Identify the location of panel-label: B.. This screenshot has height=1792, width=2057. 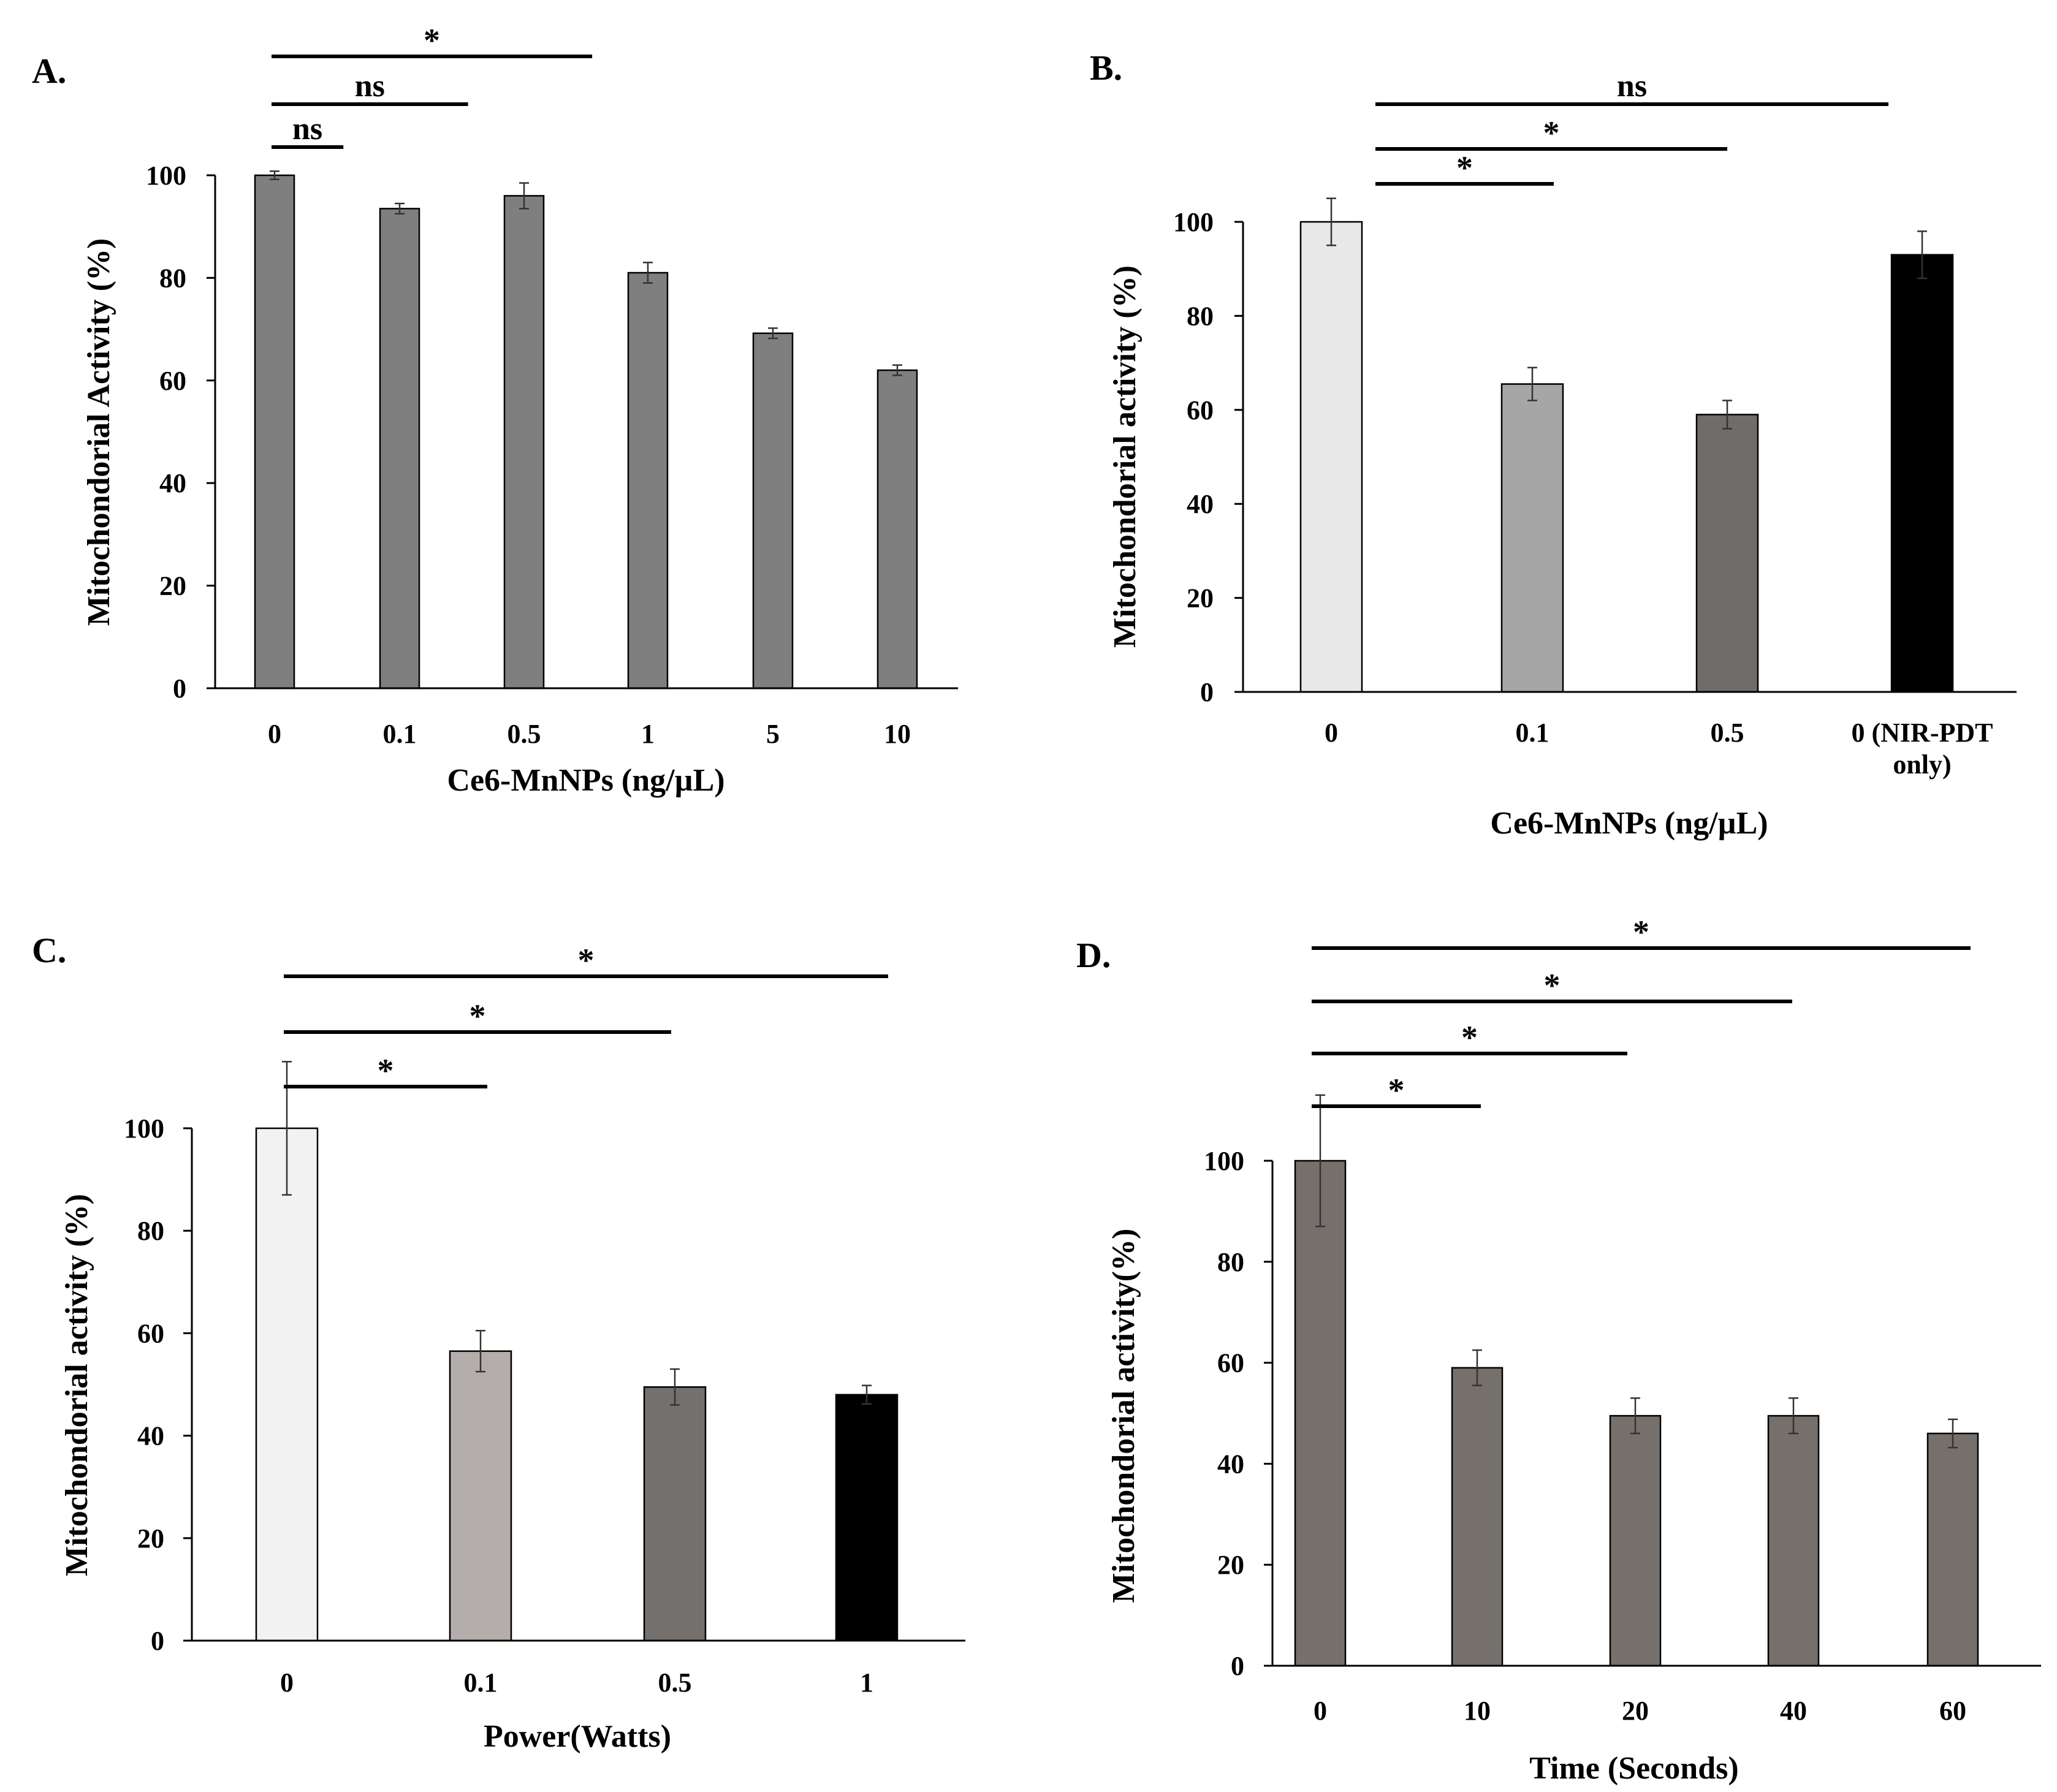
(1106, 68).